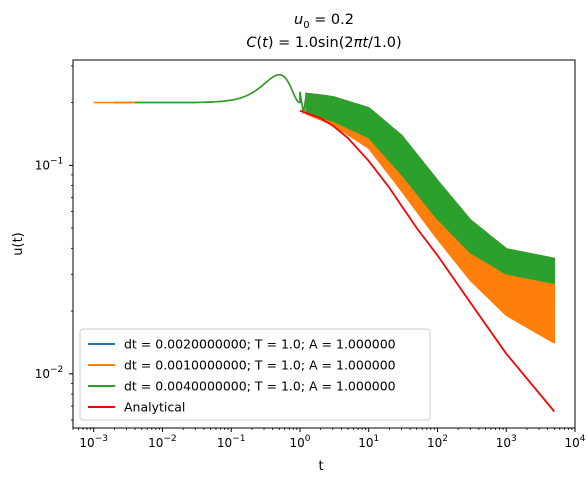  I want to click on legend-label: dt = 0.0040000000; T = 1.0; A = 1.000000, so click(260, 386).